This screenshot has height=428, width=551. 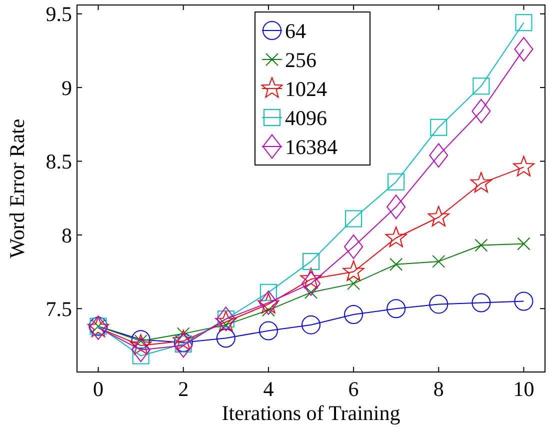 I want to click on legend-label: 16384, so click(x=311, y=146).